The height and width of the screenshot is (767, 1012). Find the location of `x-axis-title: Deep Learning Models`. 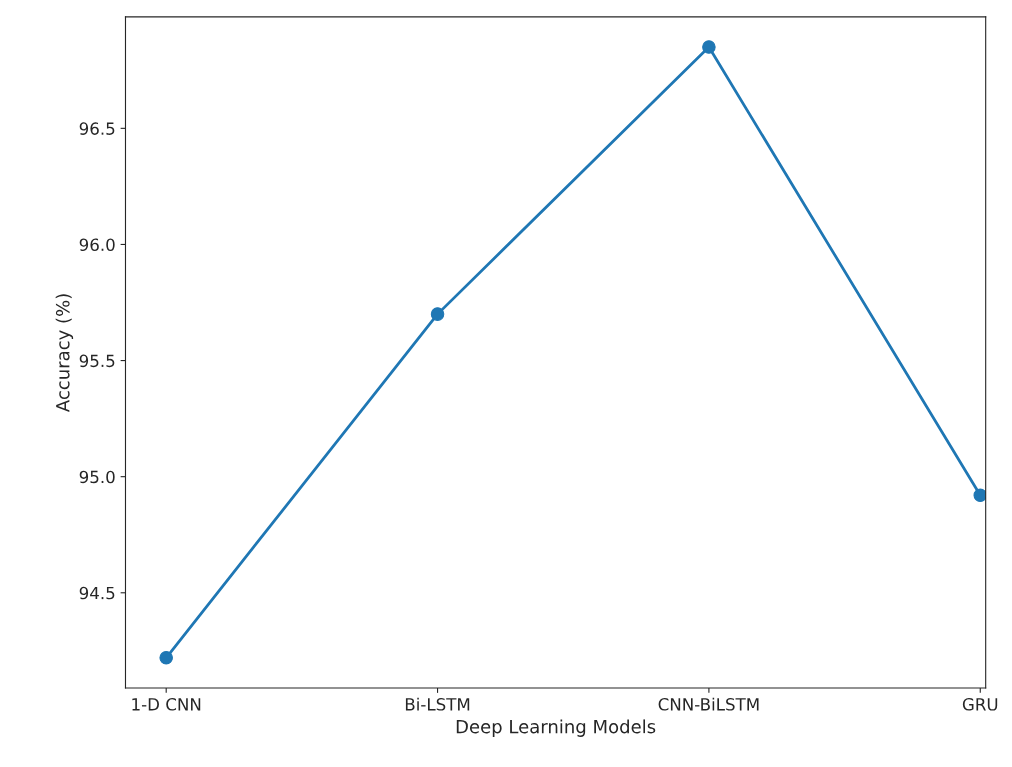

x-axis-title: Deep Learning Models is located at coordinates (556, 728).